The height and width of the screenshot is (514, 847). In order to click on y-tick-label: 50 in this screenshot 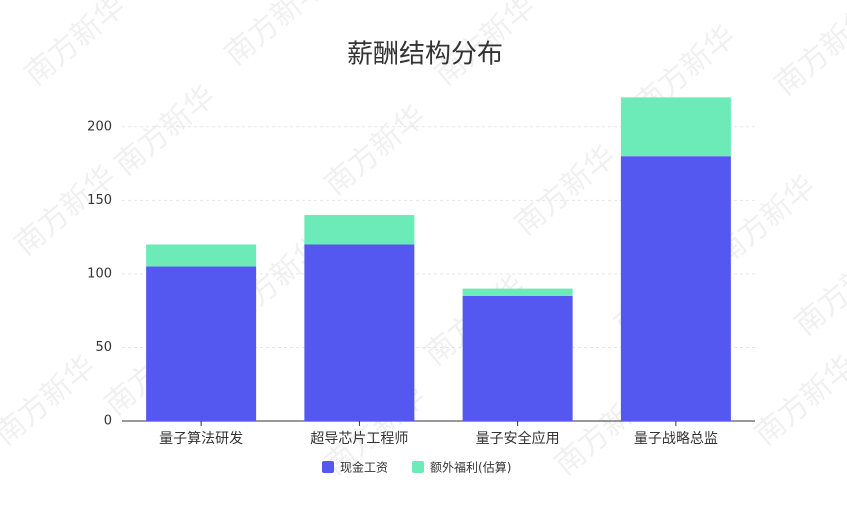, I will do `click(103, 347)`.